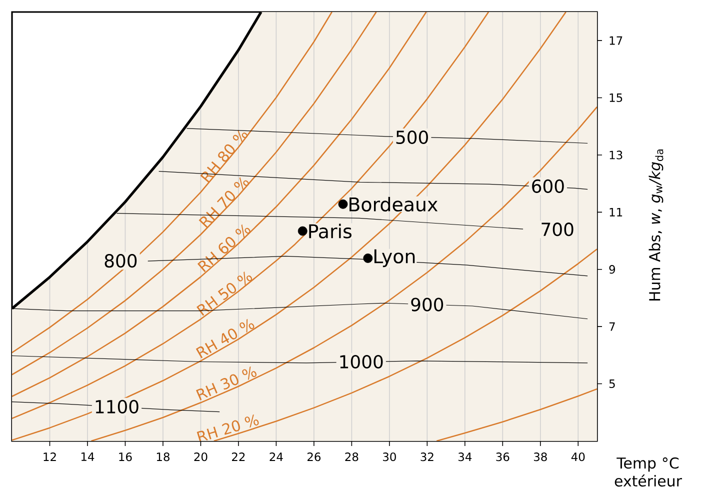 This screenshot has height=497, width=709. Describe the element at coordinates (314, 457) in the screenshot. I see `x-tick-label: 26` at that location.